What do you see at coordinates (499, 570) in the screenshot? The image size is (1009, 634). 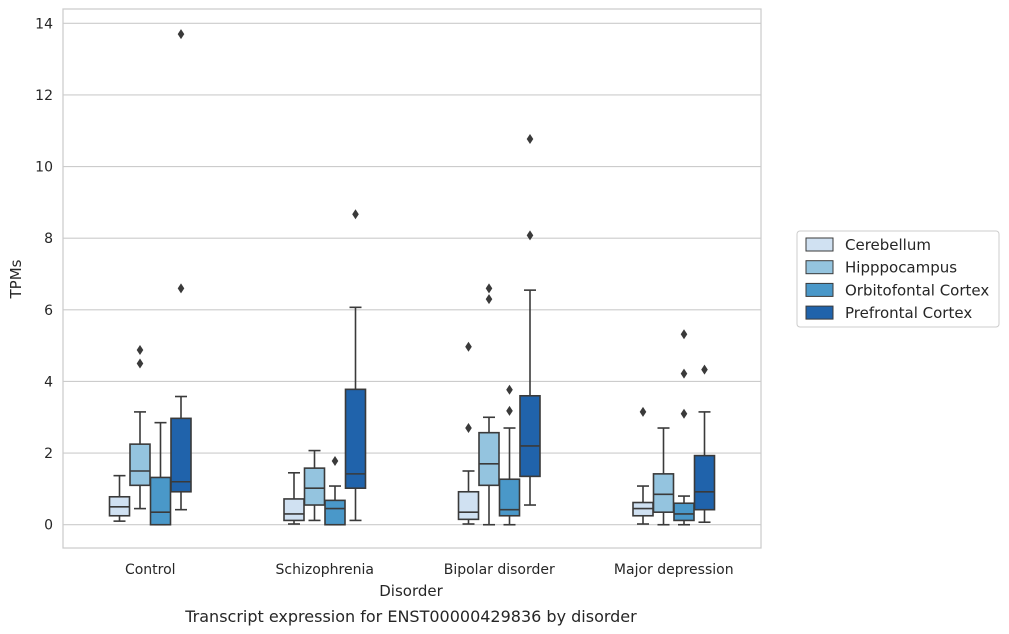 I see `x-tick-label: Bipolar disorder` at bounding box center [499, 570].